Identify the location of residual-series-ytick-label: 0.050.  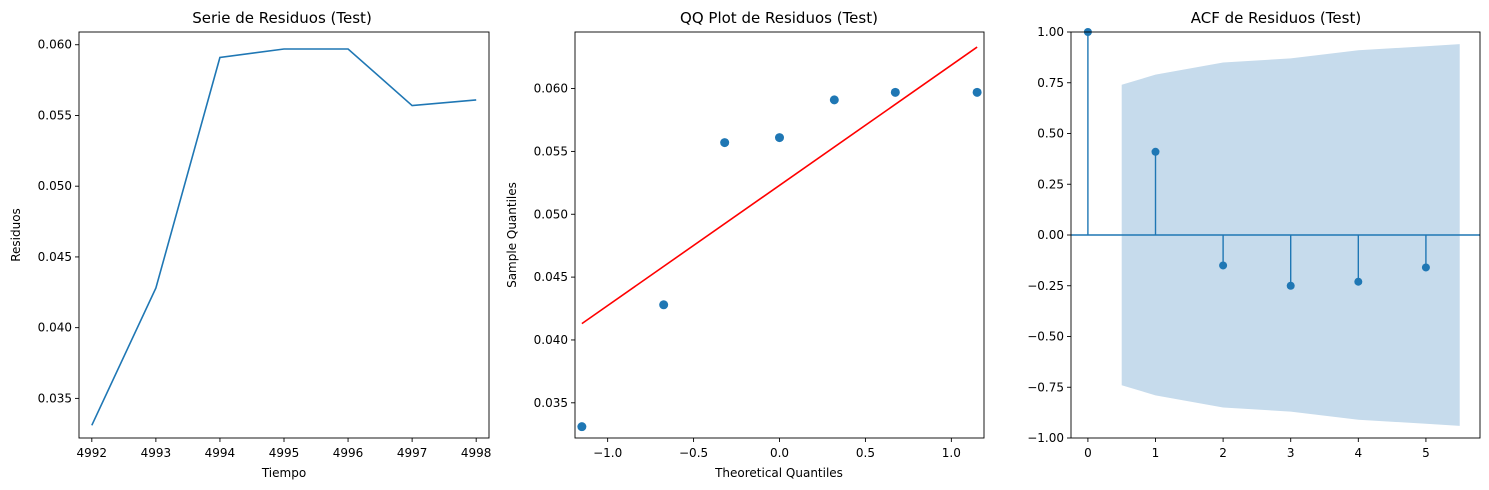
(55, 186).